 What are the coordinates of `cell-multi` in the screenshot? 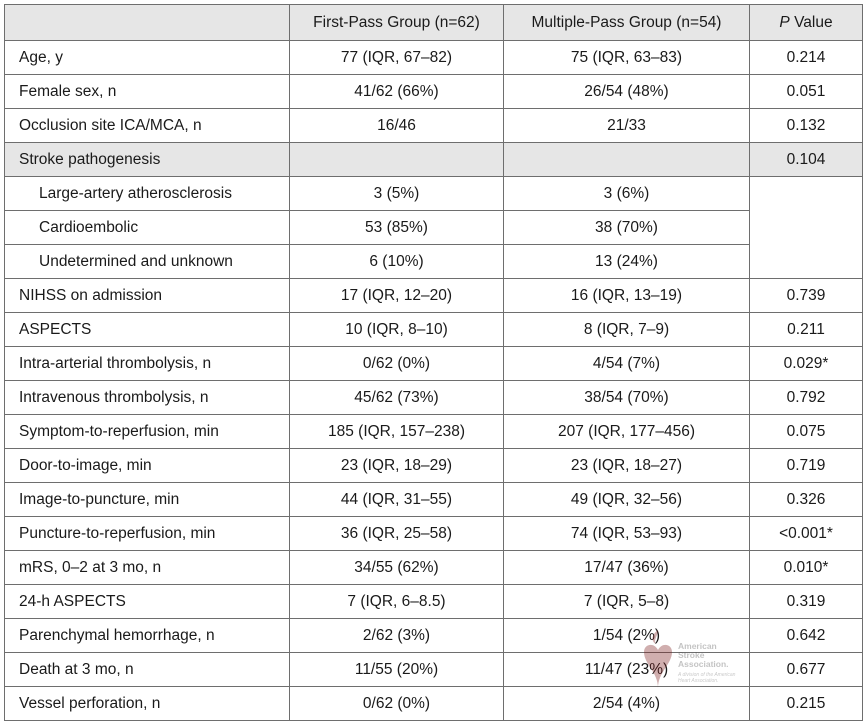 It's located at (626, 159).